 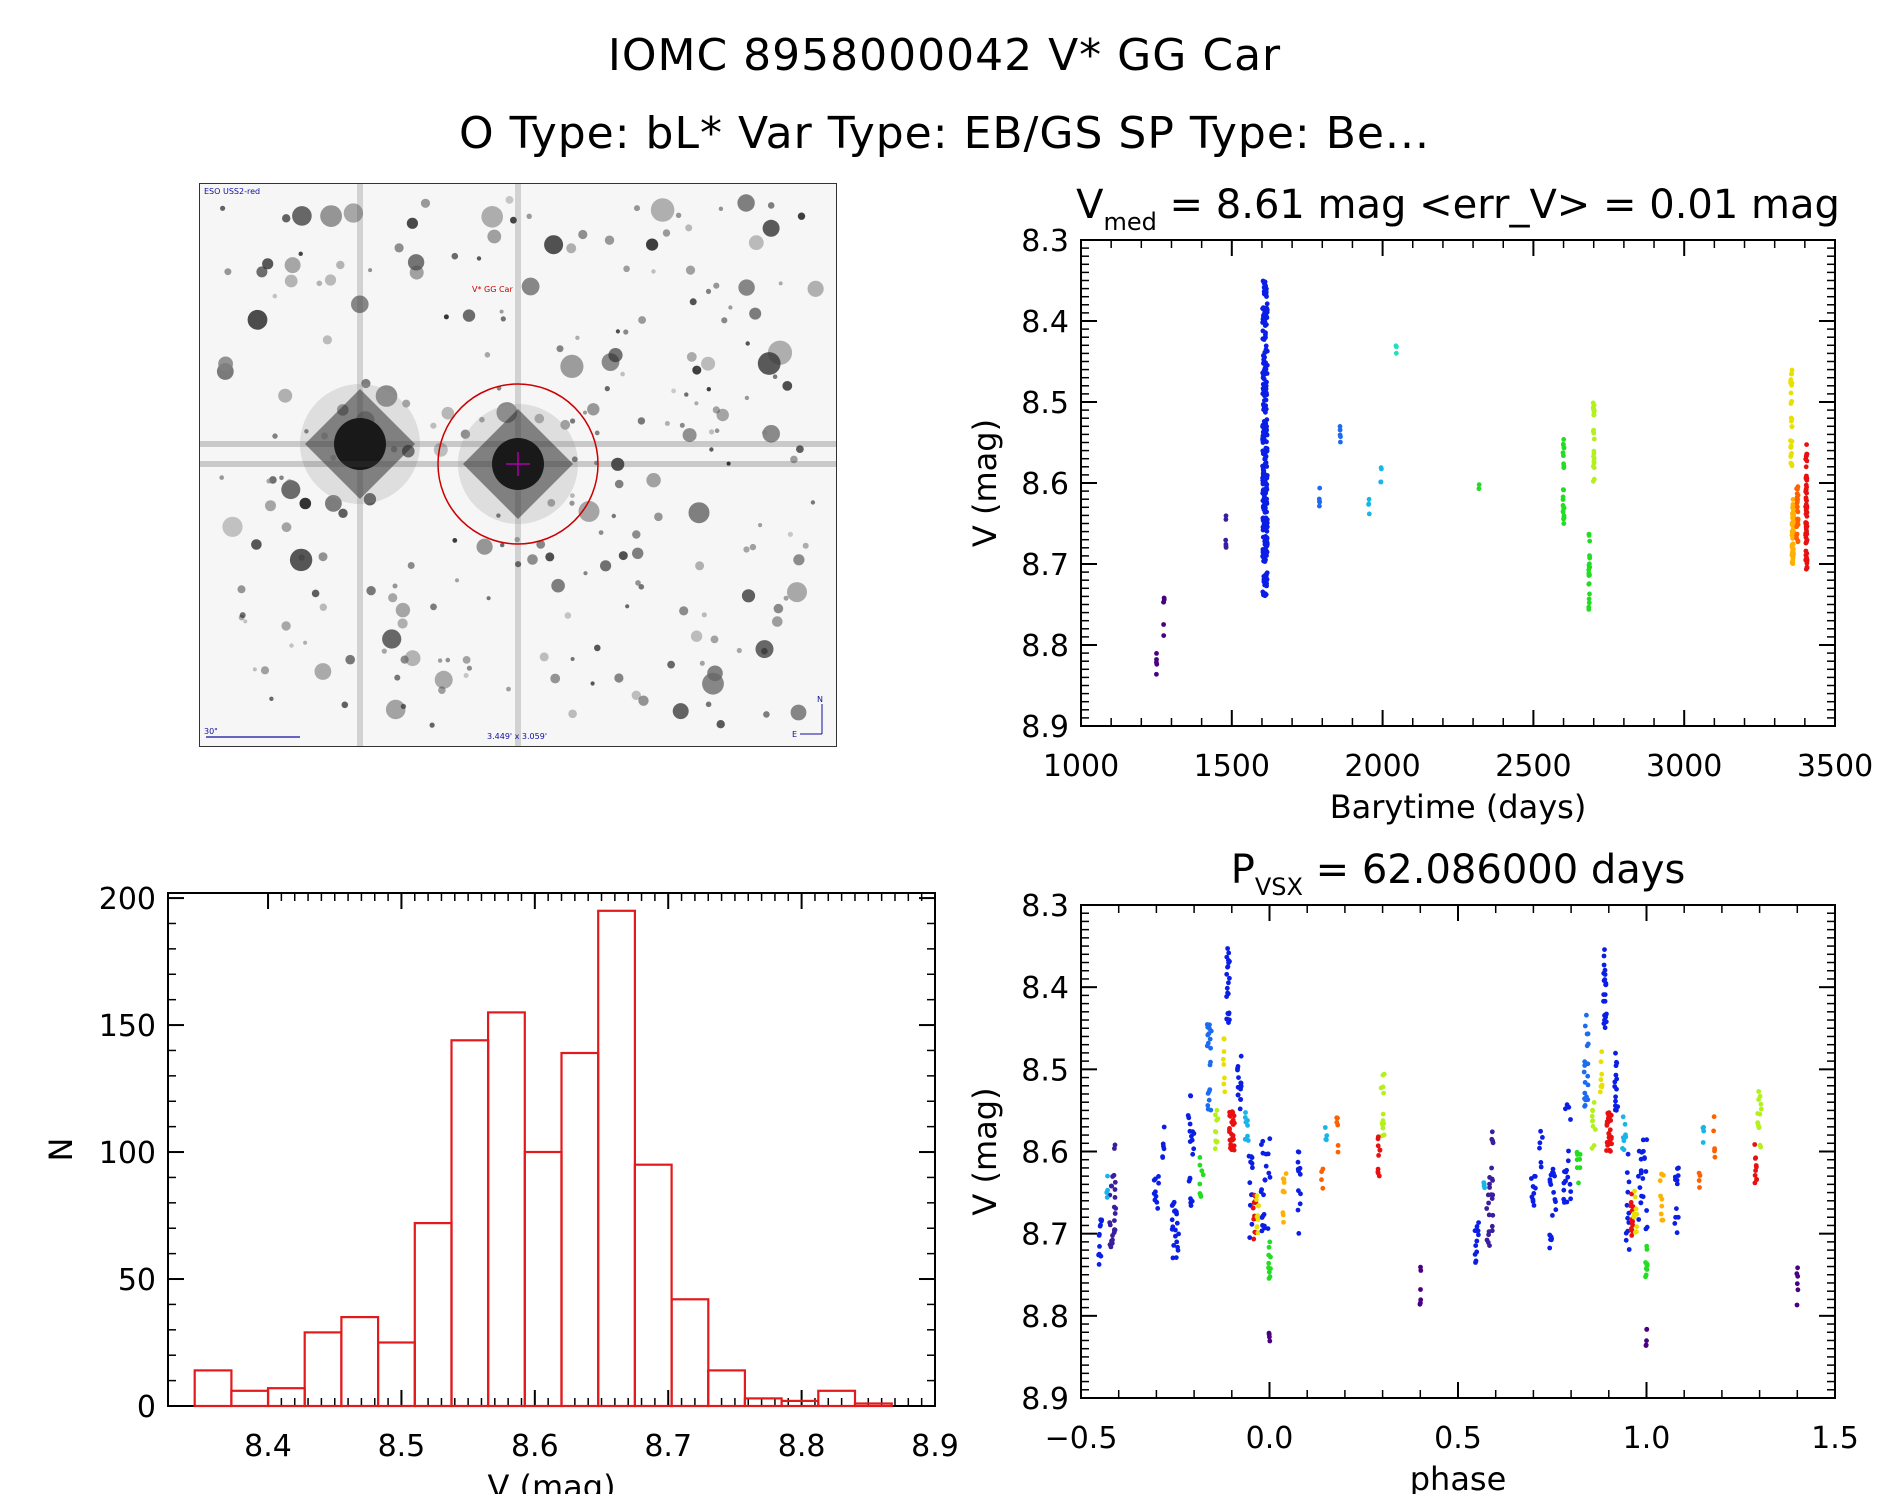 I want to click on phased-xtick-label: 0.5, so click(x=1458, y=1438).